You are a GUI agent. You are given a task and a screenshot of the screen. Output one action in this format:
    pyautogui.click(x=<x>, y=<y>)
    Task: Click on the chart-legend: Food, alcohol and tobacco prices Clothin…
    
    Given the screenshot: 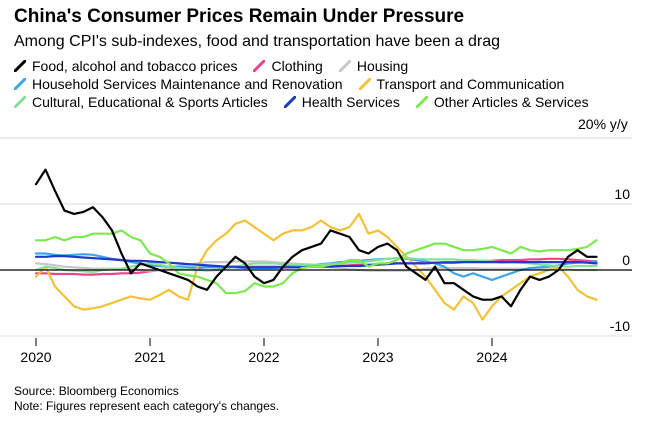 What is the action you would take?
    pyautogui.click(x=329, y=84)
    